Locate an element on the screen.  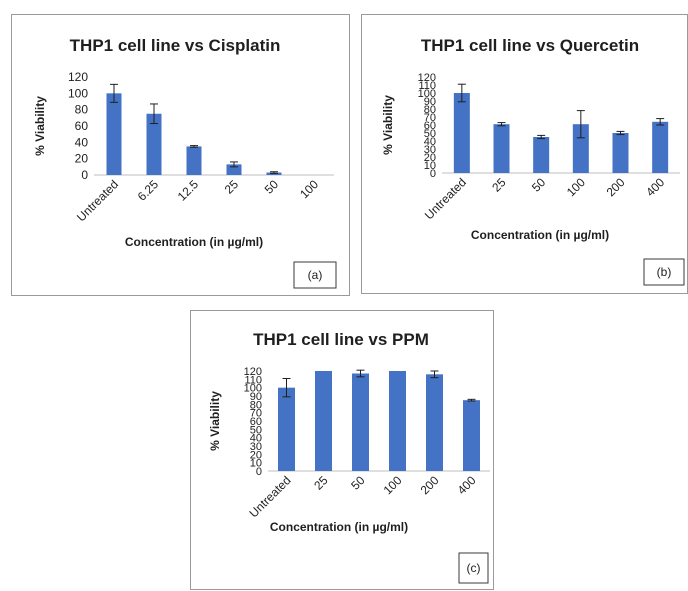
chart-title-quercetin: THP1 cell line vs Quercetin is located at coordinates (530, 45).